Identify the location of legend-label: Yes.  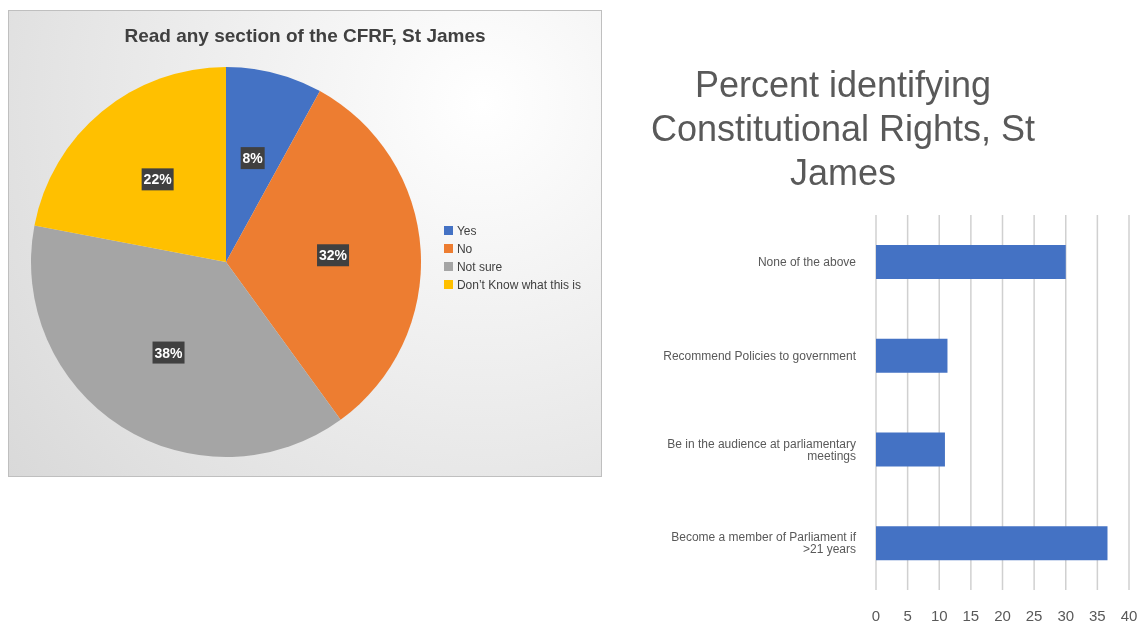
(466, 231).